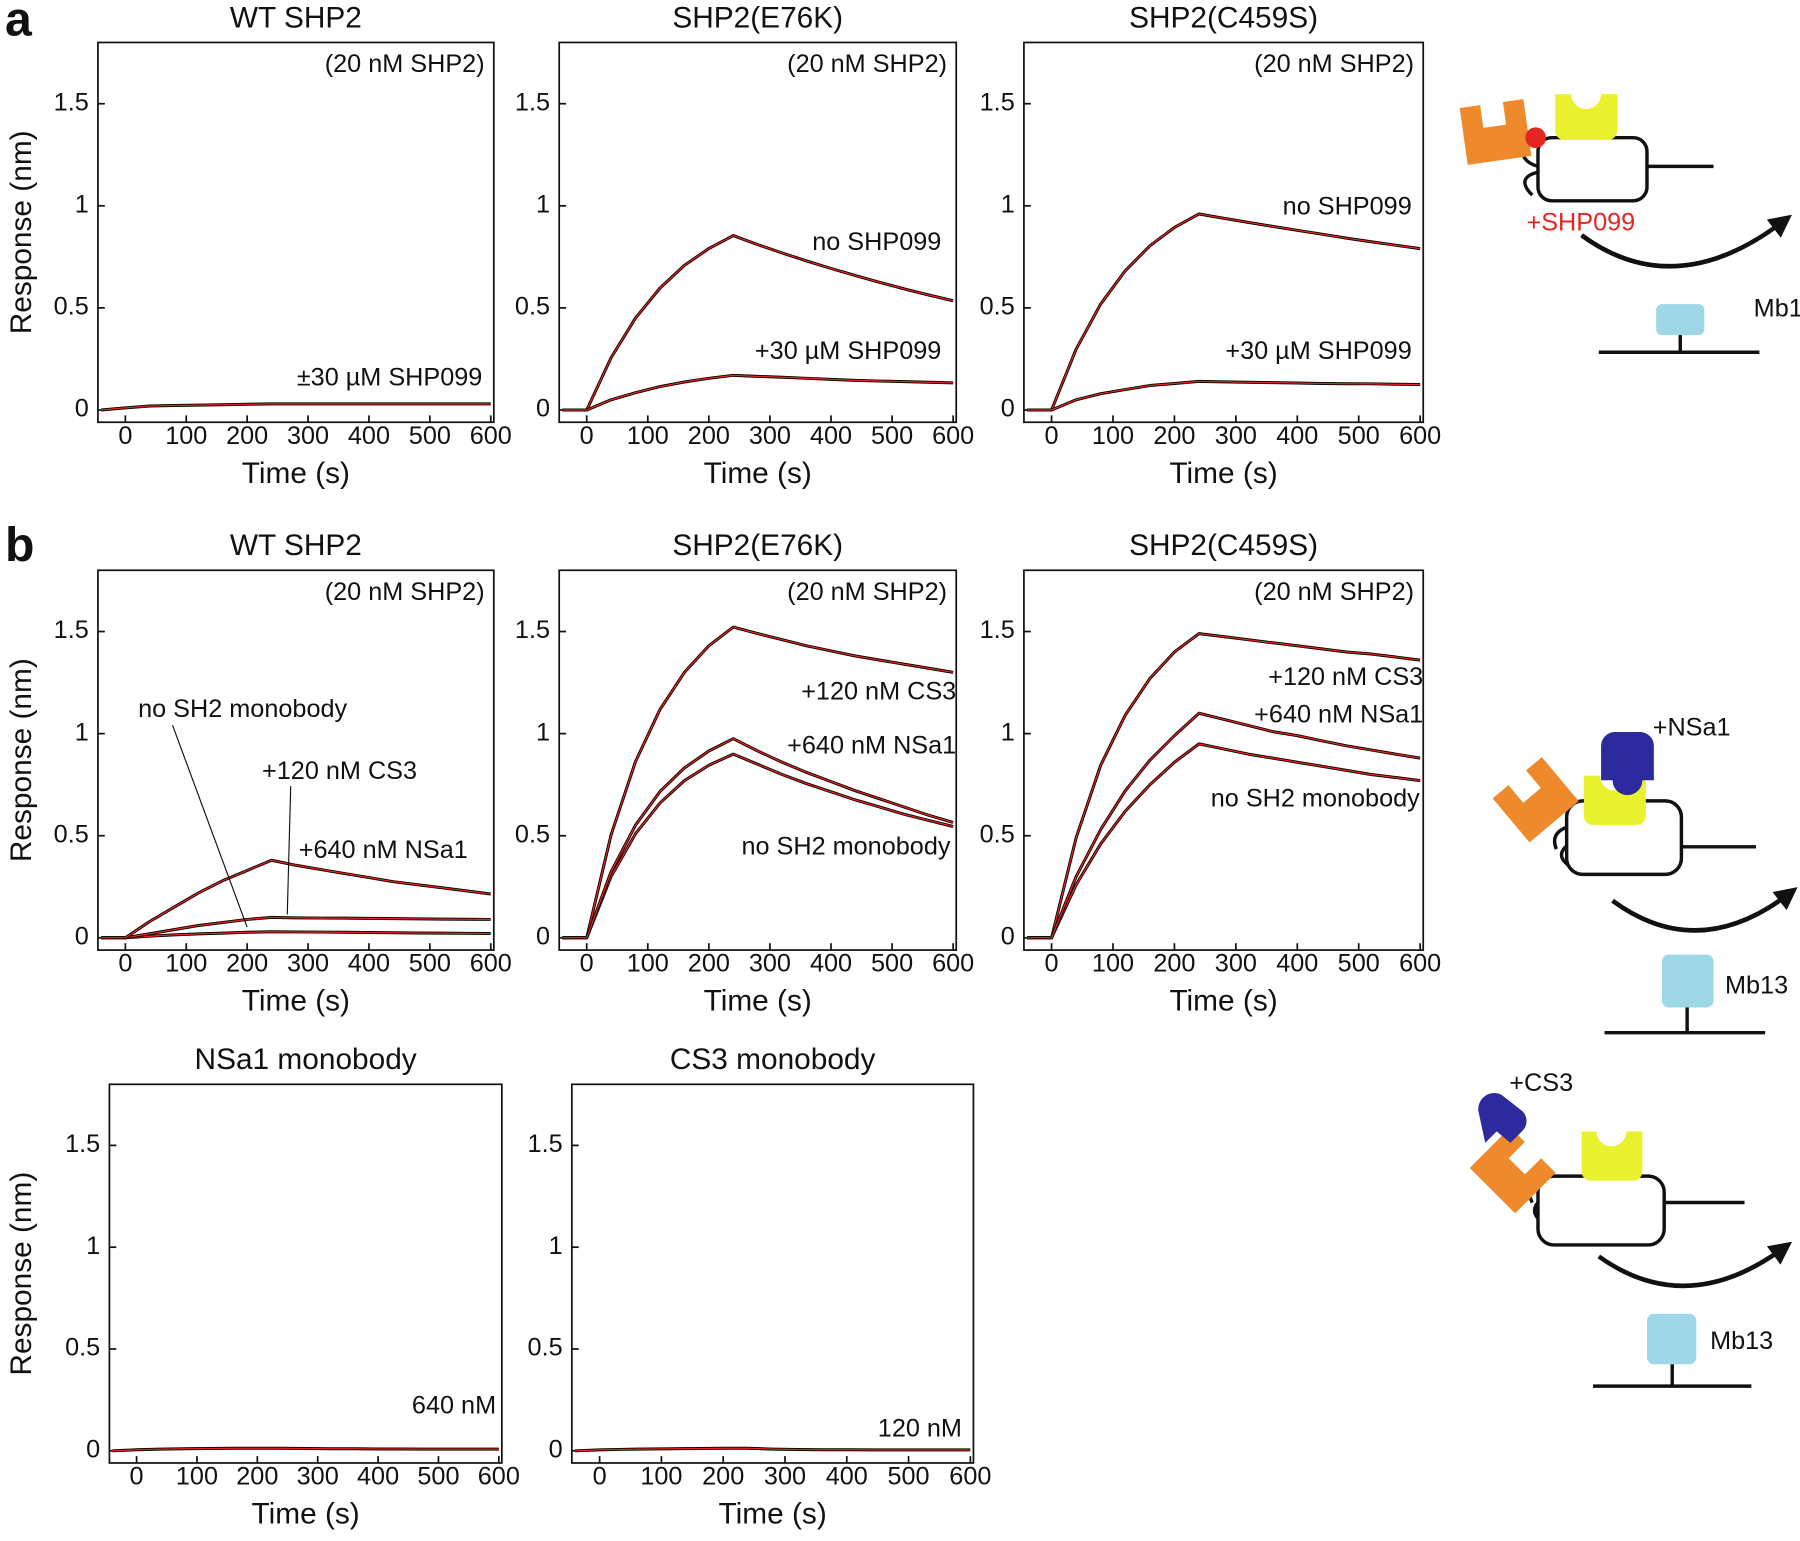  Describe the element at coordinates (454, 1405) in the screenshot. I see `series-label: 640 nM` at that location.